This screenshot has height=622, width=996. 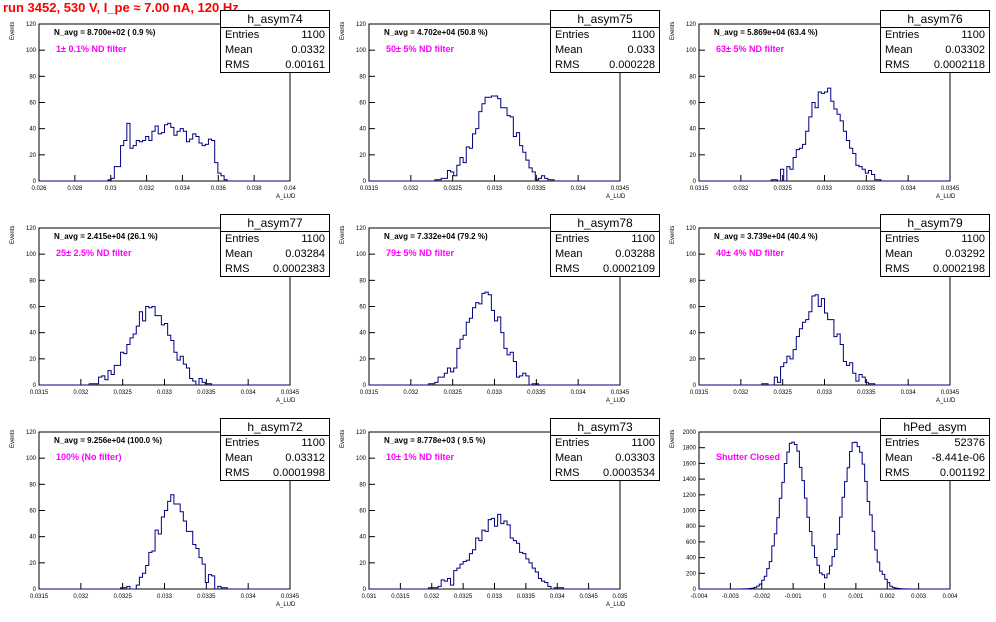 I want to click on stats-value-rms: 0.0002198, so click(x=959, y=269).